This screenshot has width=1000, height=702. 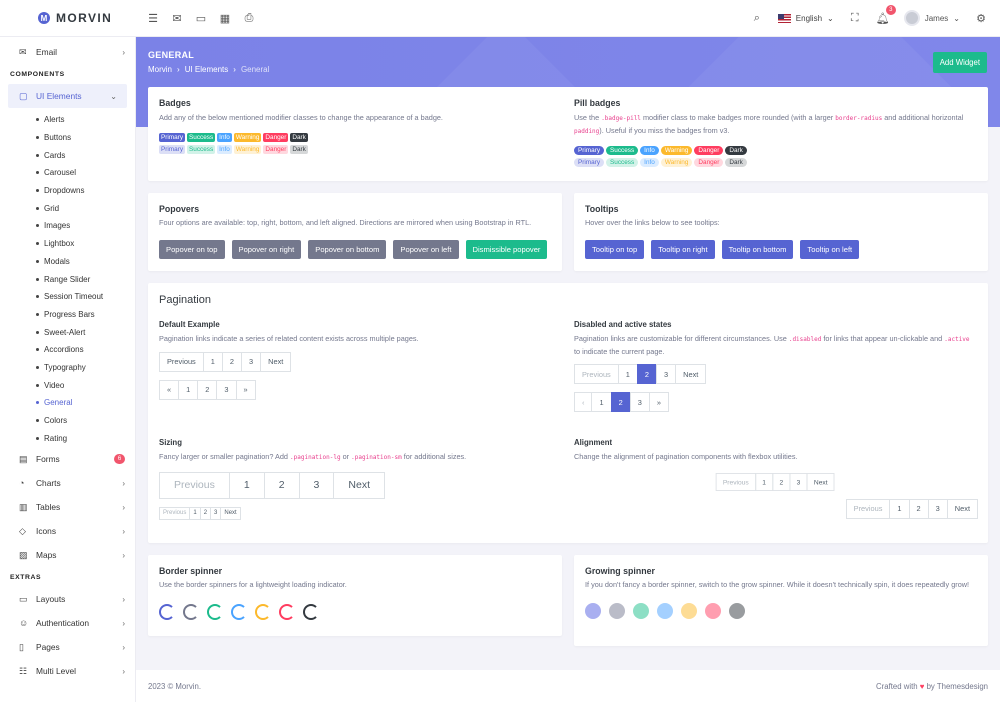 I want to click on sidebar-sub-grid: Grid, so click(x=67, y=208).